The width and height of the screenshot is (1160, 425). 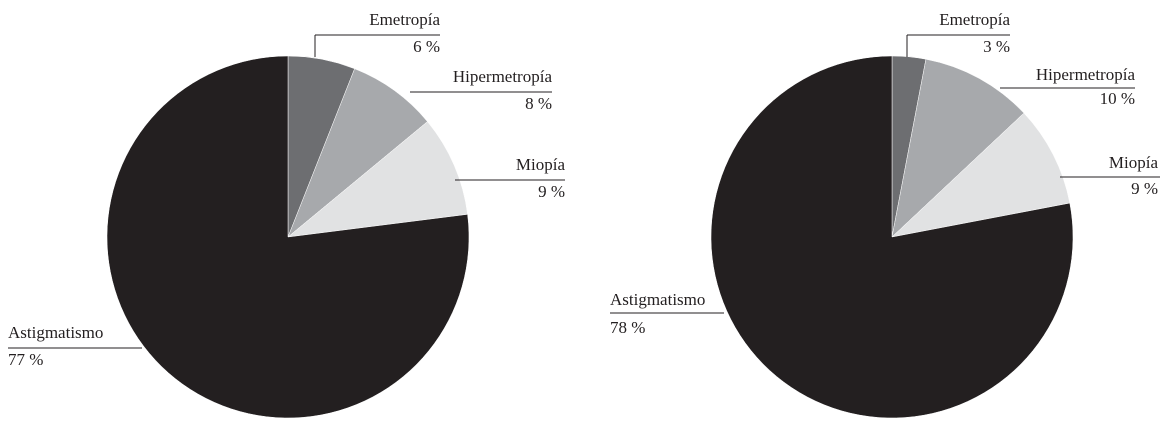 What do you see at coordinates (25, 359) in the screenshot?
I see `slice-value-label: 77 %` at bounding box center [25, 359].